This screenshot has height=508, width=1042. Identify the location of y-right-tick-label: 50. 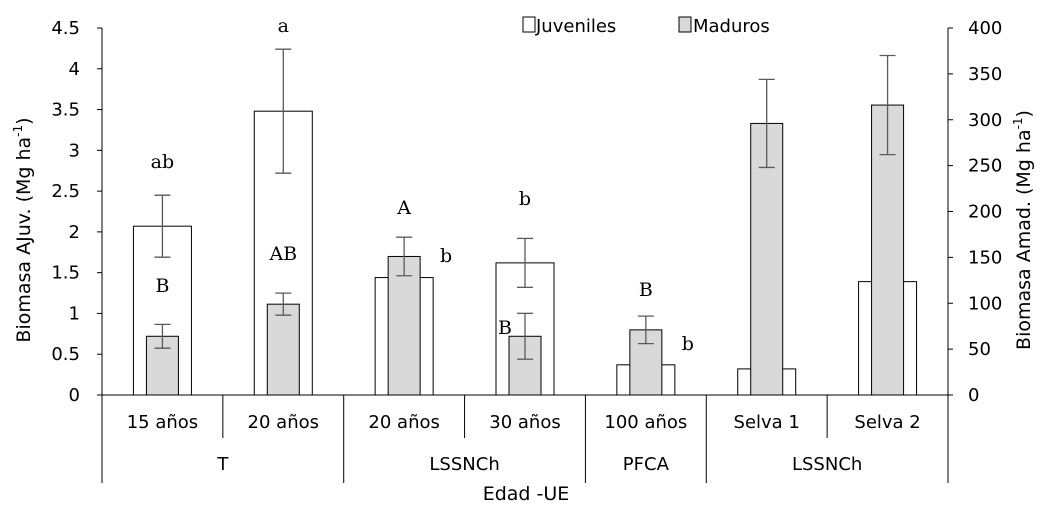
(979, 349).